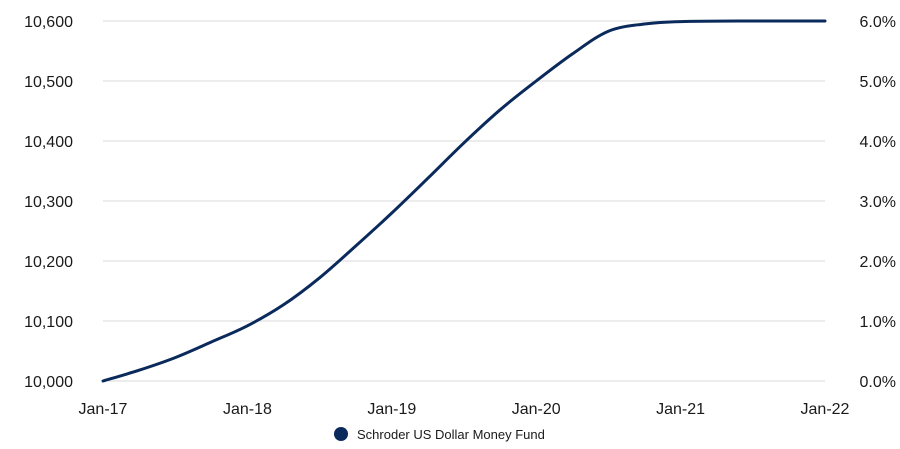 This screenshot has height=449, width=900. Describe the element at coordinates (878, 262) in the screenshot. I see `y-right-tick-label: 2.0%` at that location.